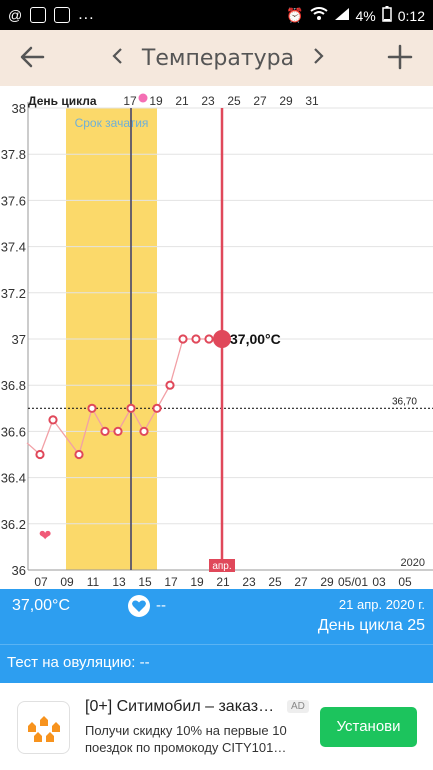  What do you see at coordinates (387, 15) in the screenshot?
I see `battery-icon` at bounding box center [387, 15].